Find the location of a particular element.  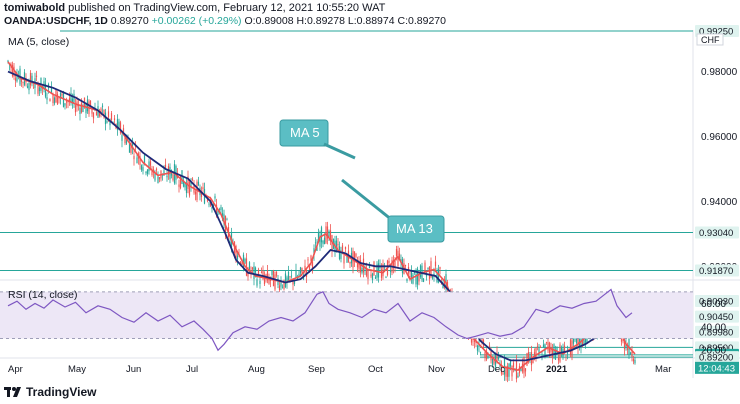

rsi-line is located at coordinates (320, 320).